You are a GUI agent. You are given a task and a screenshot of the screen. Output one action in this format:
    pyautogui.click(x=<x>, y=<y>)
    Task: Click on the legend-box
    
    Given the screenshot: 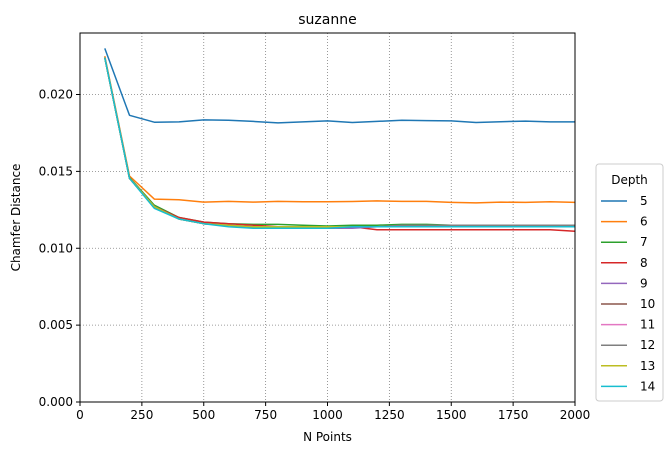 What is the action you would take?
    pyautogui.click(x=629, y=282)
    